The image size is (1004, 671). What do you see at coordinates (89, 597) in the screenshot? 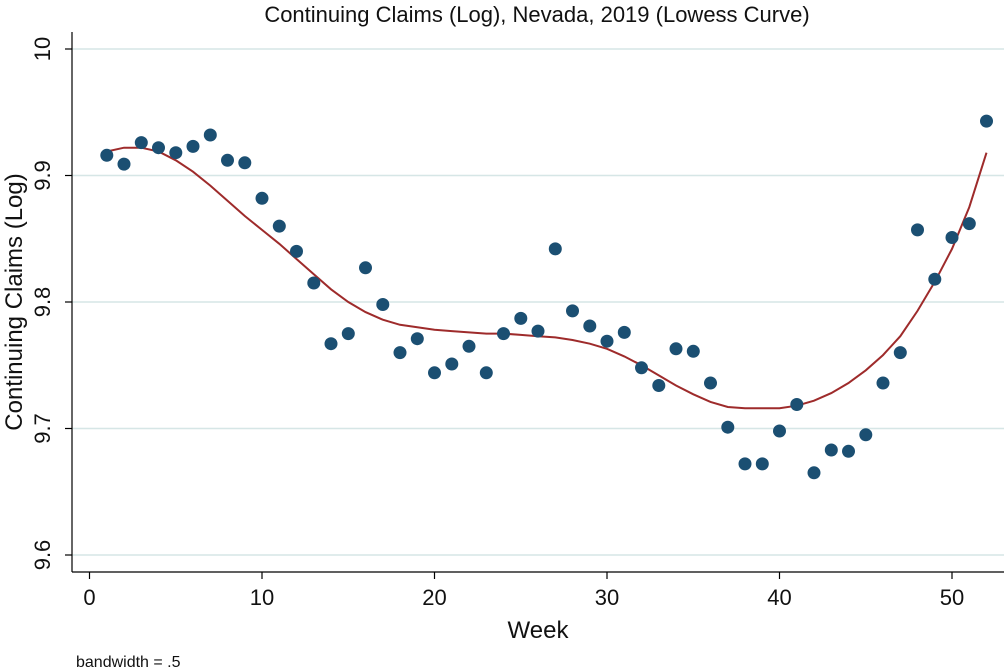
I see `x-tick-label: 0` at bounding box center [89, 597].